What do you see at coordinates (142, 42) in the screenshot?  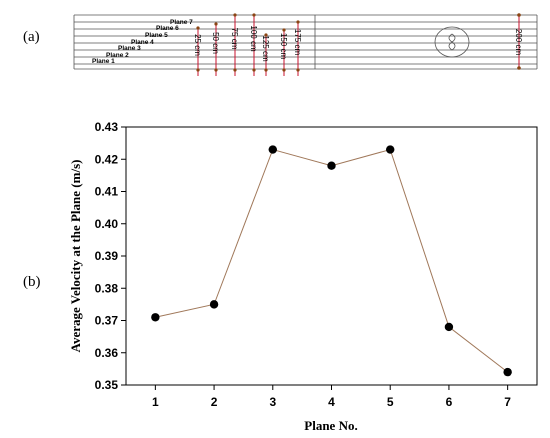 I see `plane-label: Plane 4` at bounding box center [142, 42].